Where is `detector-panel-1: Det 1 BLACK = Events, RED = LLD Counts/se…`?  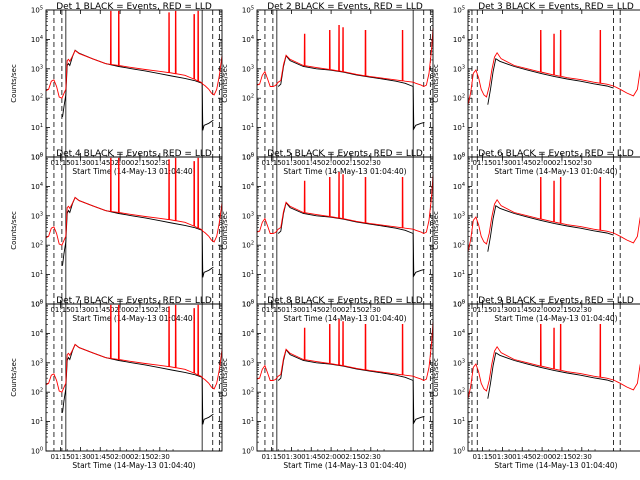
detector-panel-1: Det 1 BLACK = Events, RED = LLD Counts/se… is located at coordinates (116, 89).